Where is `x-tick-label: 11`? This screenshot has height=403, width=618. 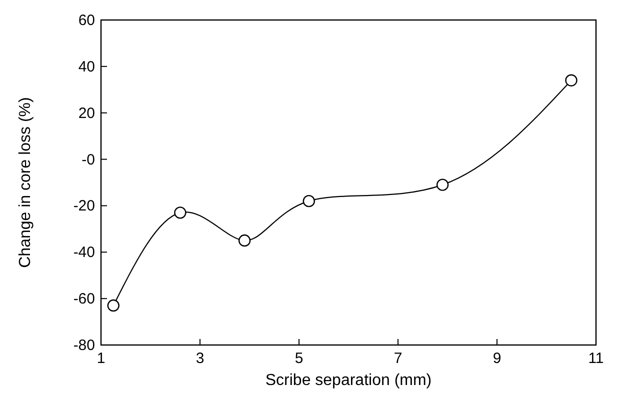 x-tick-label: 11 is located at coordinates (596, 358).